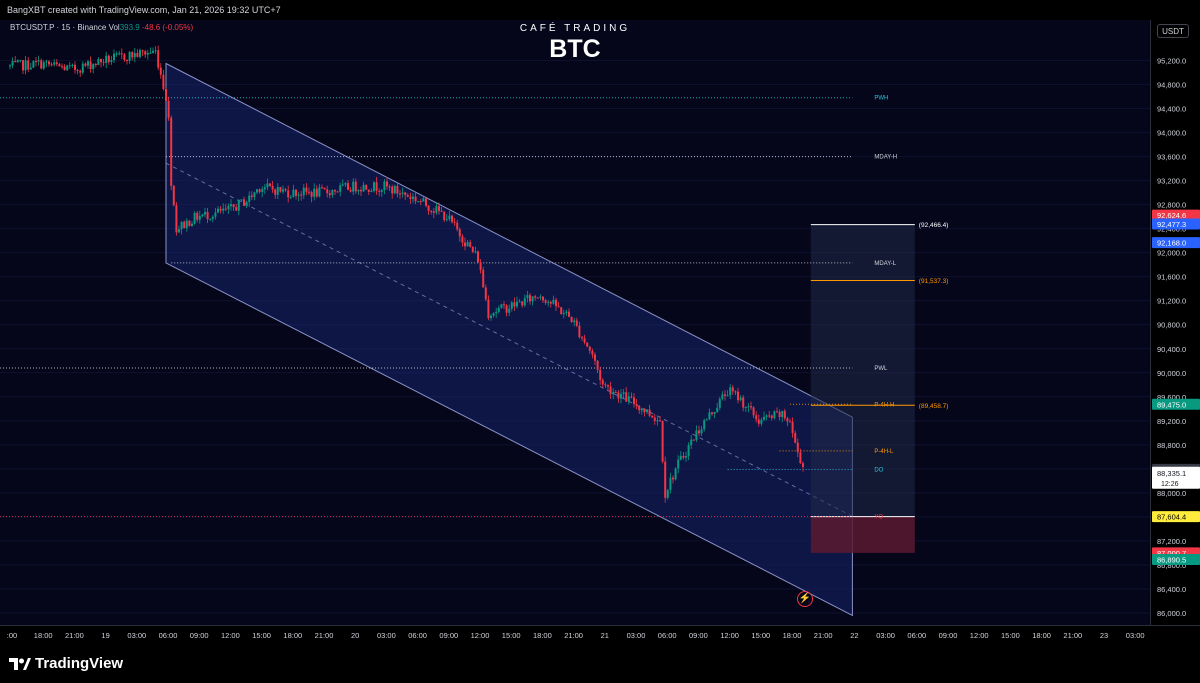 This screenshot has height=683, width=1200. I want to click on price-tick: 94,400.0, so click(1171, 109).